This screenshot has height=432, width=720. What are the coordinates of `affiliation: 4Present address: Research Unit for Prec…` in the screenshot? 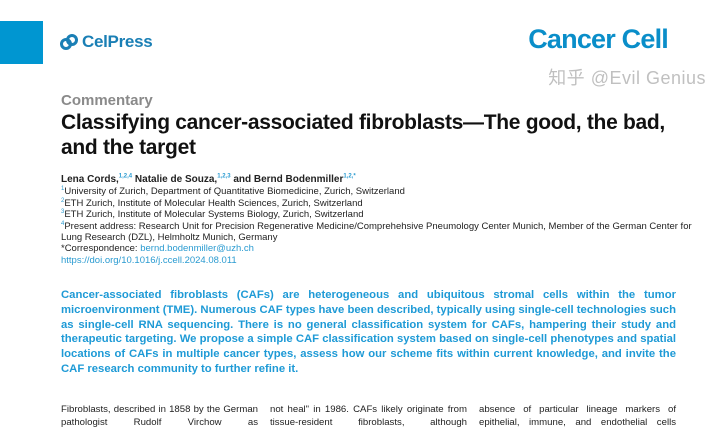 It's located at (381, 232).